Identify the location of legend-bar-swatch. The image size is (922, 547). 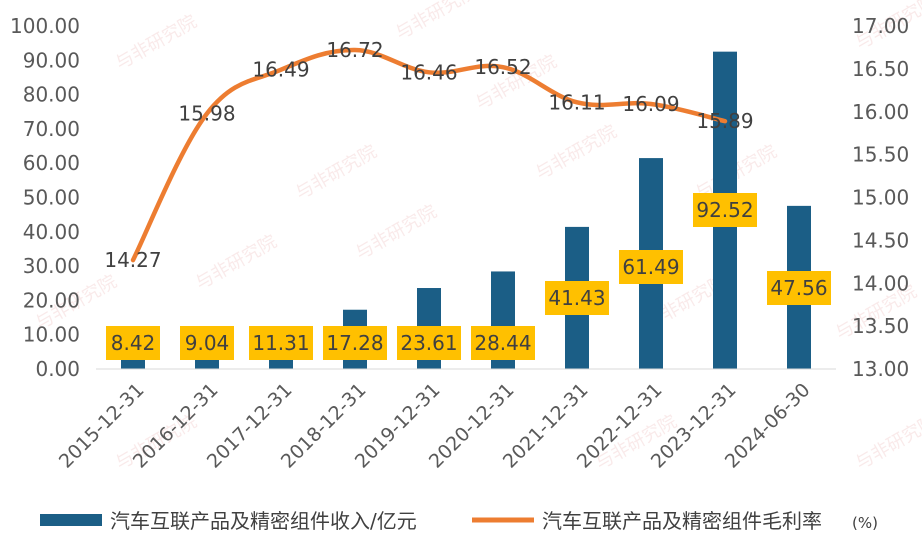
(71, 520).